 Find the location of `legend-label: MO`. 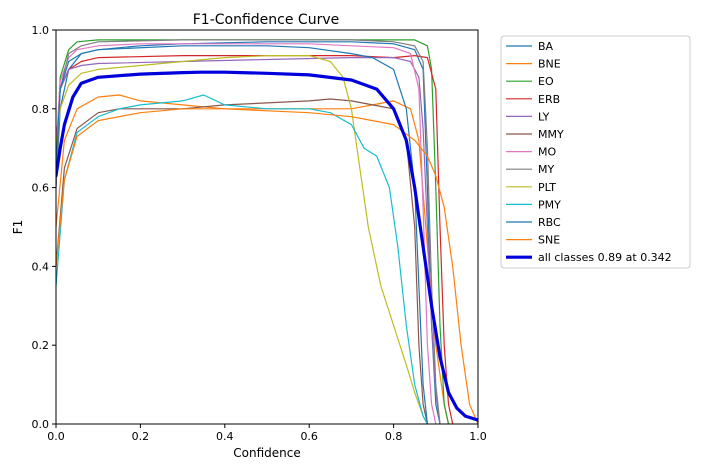

legend-label: MO is located at coordinates (547, 152).